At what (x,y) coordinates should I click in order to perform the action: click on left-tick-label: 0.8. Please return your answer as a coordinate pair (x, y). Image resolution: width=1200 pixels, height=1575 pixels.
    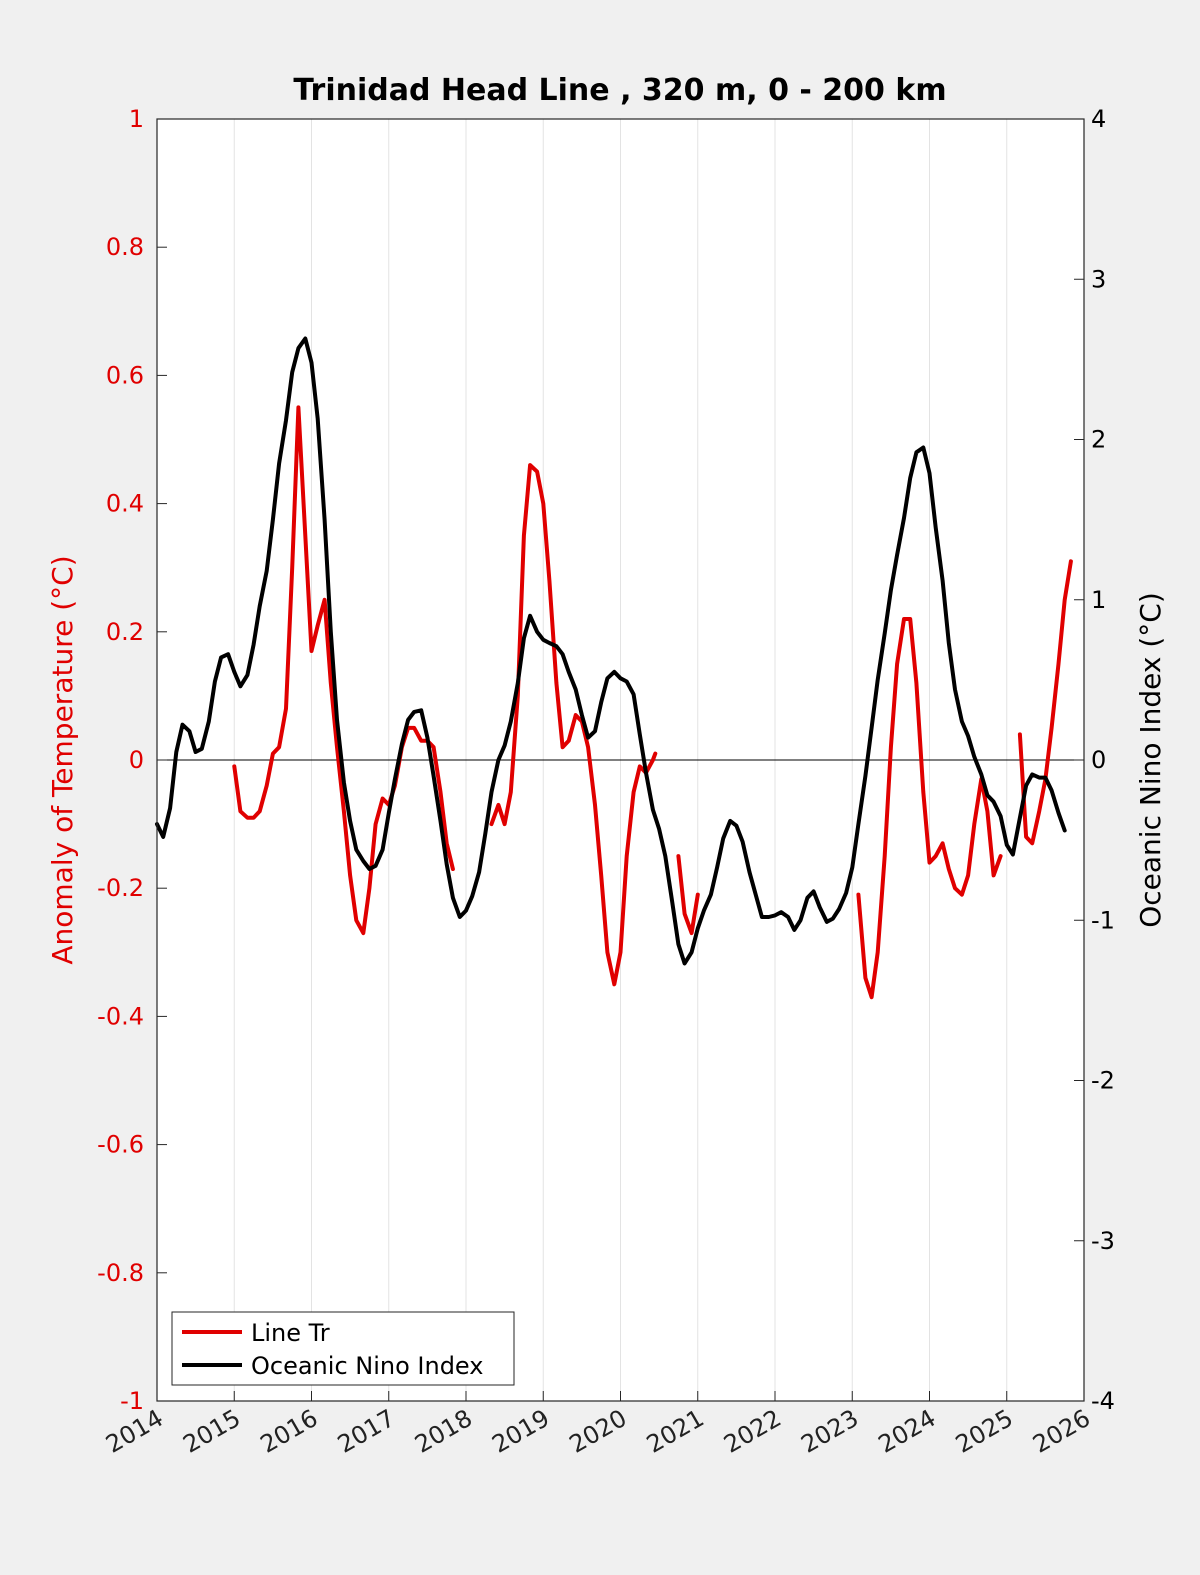
    Looking at the image, I should click on (125, 247).